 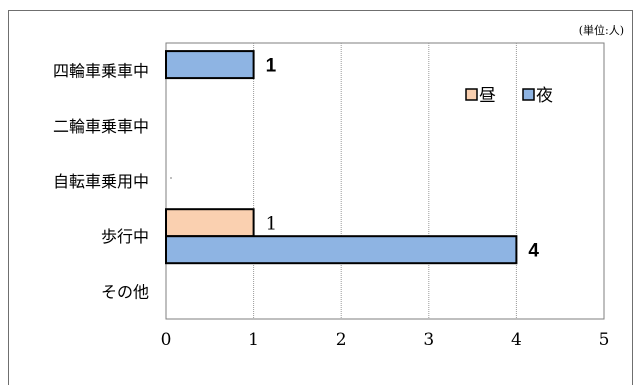 What do you see at coordinates (533, 251) in the screenshot?
I see `data-label: 4` at bounding box center [533, 251].